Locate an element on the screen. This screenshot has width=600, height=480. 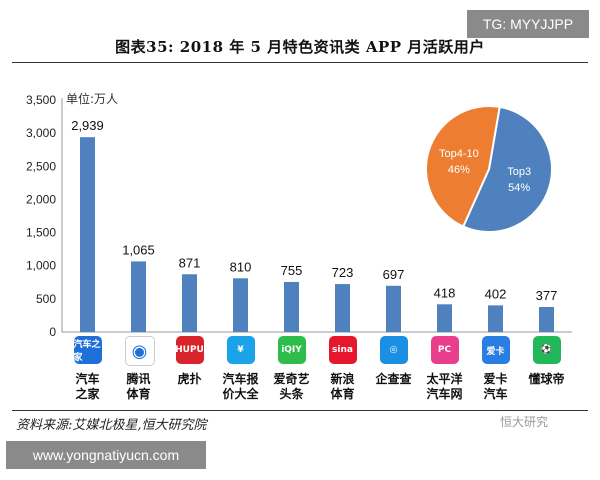
title-divider is located at coordinates (300, 62).